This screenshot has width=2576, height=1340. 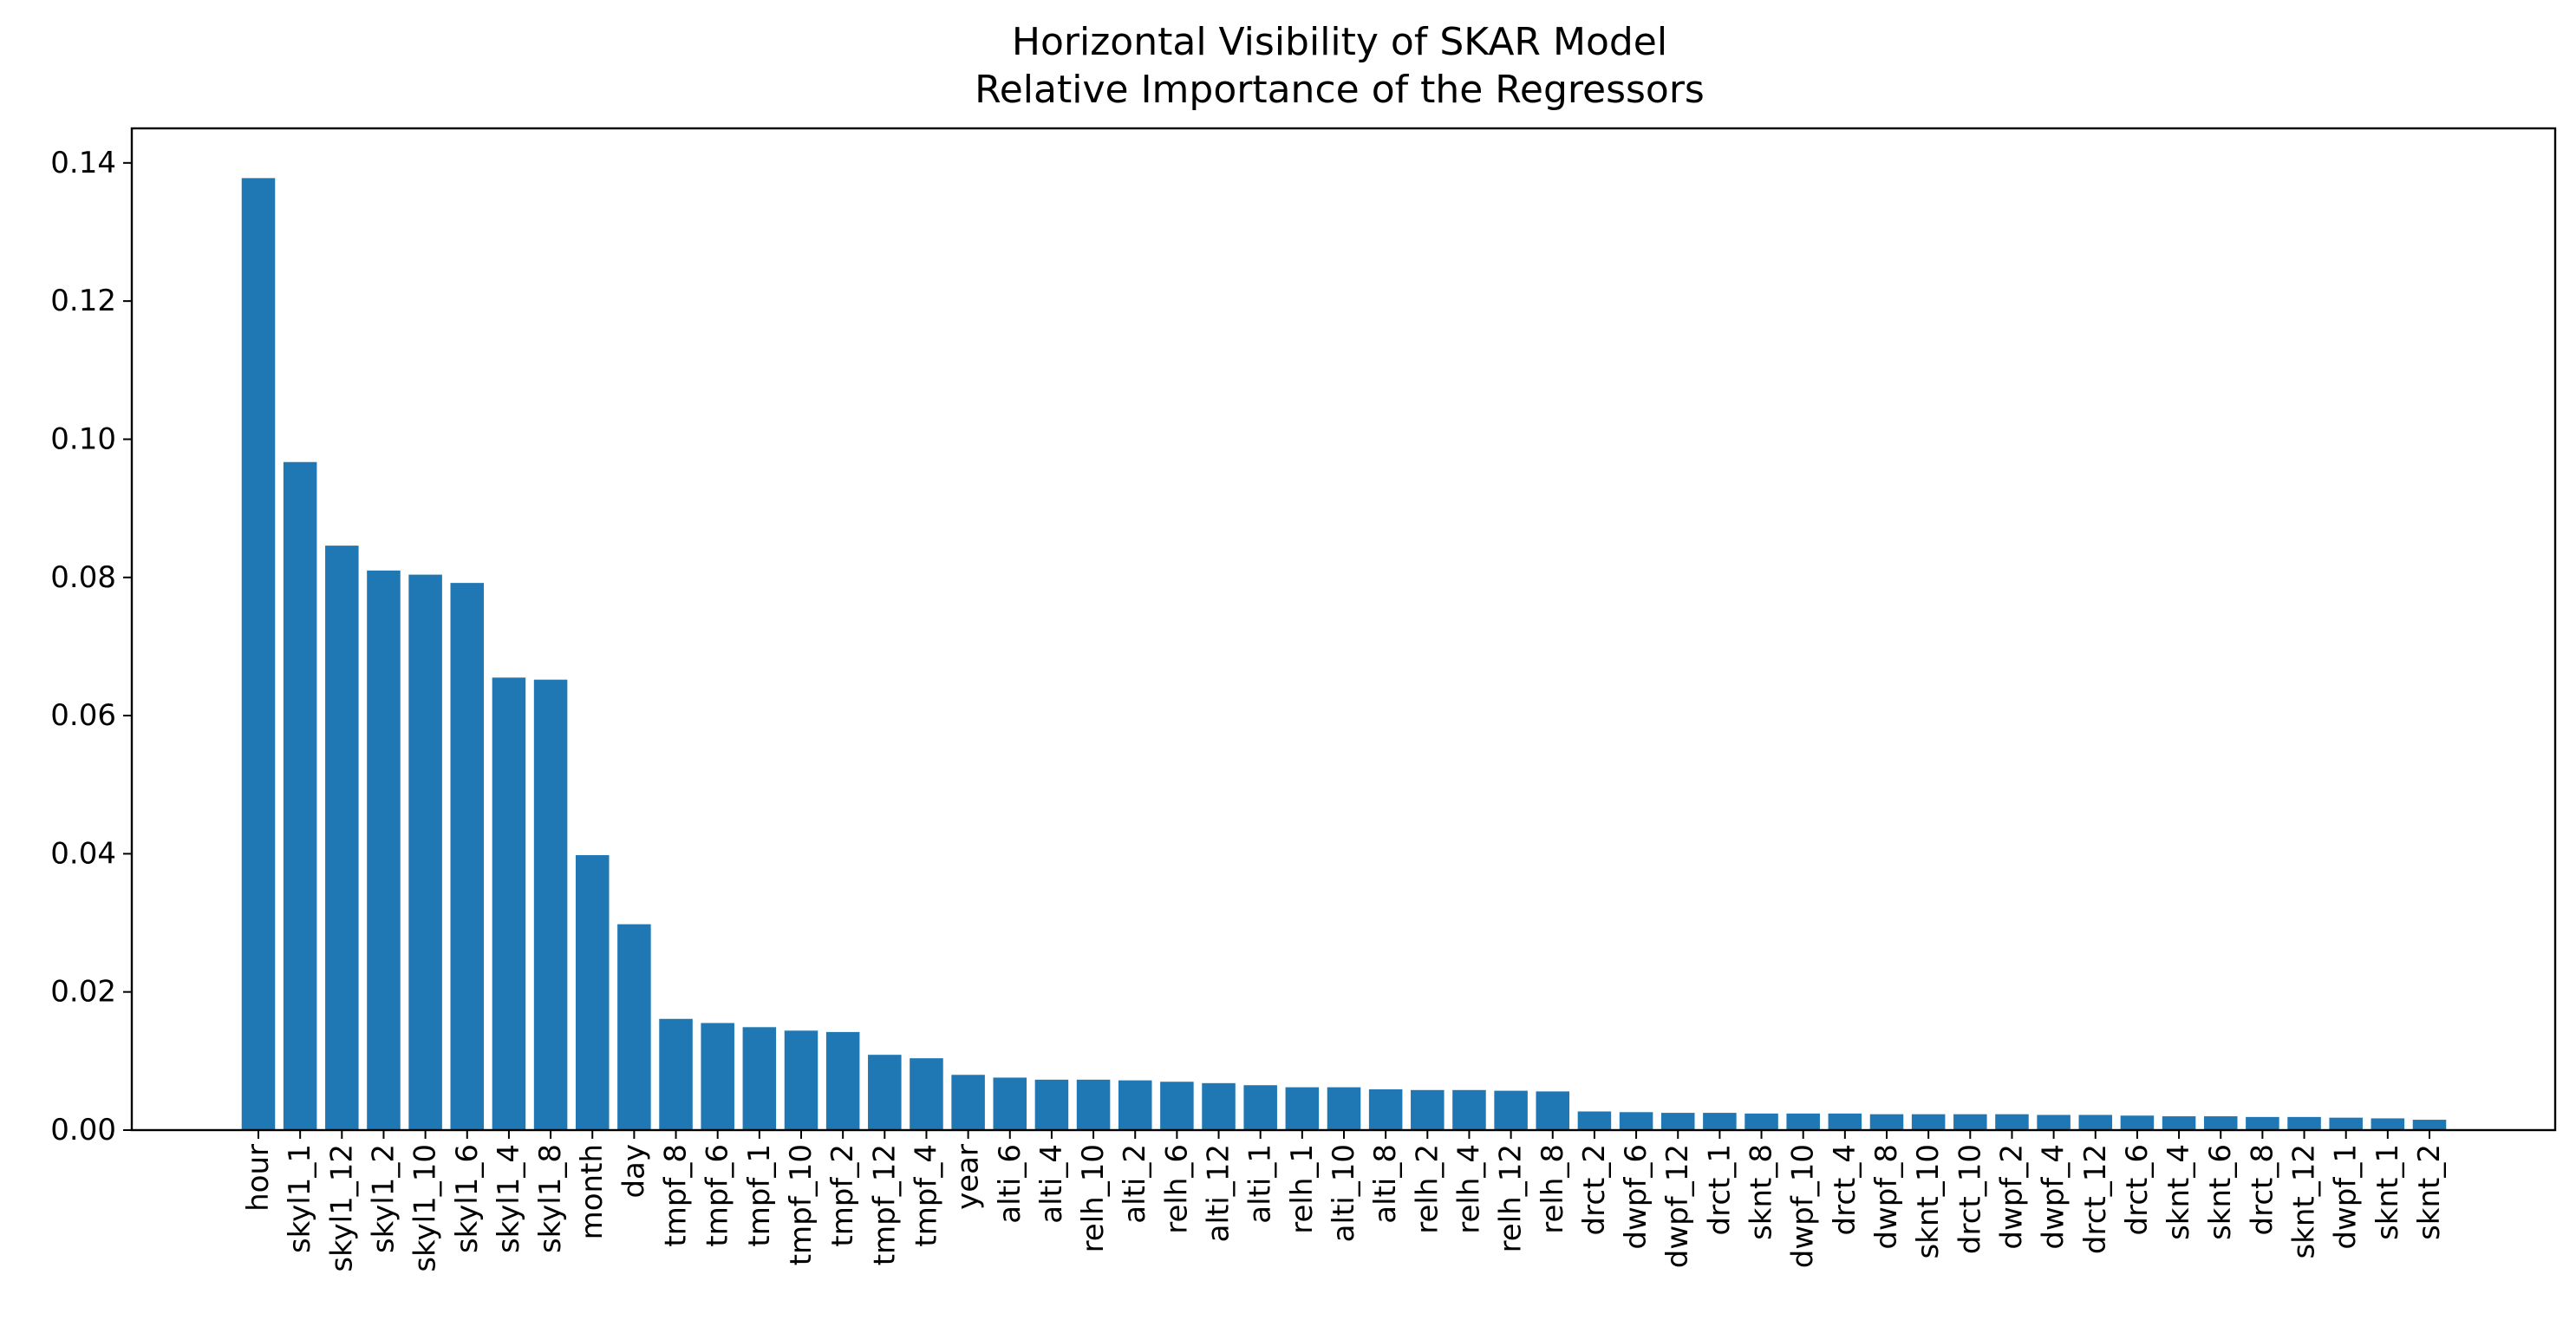 What do you see at coordinates (969, 1177) in the screenshot?
I see `x-tick-label: year` at bounding box center [969, 1177].